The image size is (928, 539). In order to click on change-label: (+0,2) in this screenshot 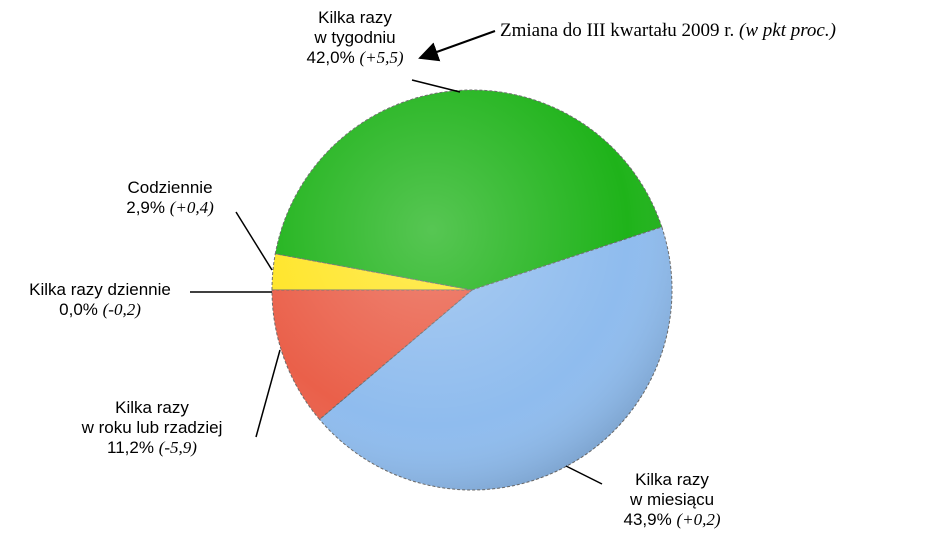, I will do `click(698, 519)`.